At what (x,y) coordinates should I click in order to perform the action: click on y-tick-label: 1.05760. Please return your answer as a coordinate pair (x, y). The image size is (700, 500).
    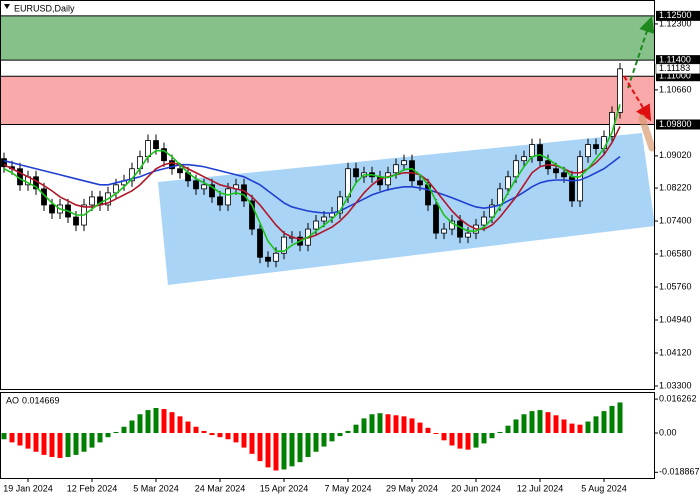
    Looking at the image, I should click on (675, 286).